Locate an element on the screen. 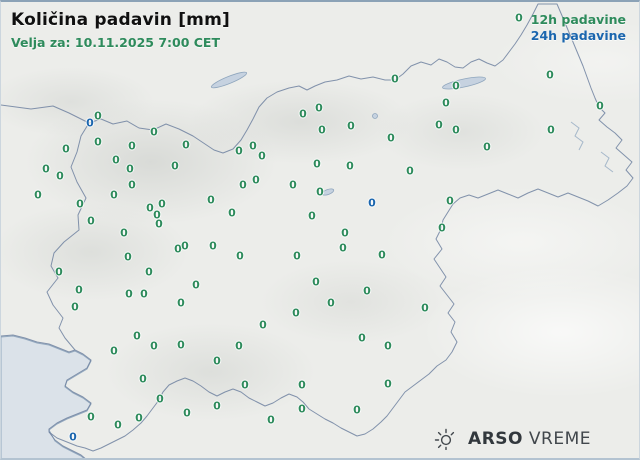  brand-regular: VREME is located at coordinates (559, 439).